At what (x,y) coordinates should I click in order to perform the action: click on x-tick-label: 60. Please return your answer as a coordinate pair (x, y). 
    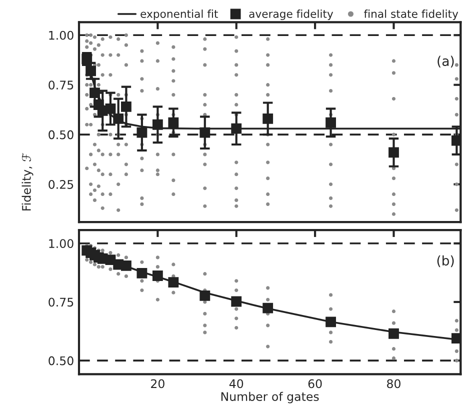
    Looking at the image, I should click on (315, 383).